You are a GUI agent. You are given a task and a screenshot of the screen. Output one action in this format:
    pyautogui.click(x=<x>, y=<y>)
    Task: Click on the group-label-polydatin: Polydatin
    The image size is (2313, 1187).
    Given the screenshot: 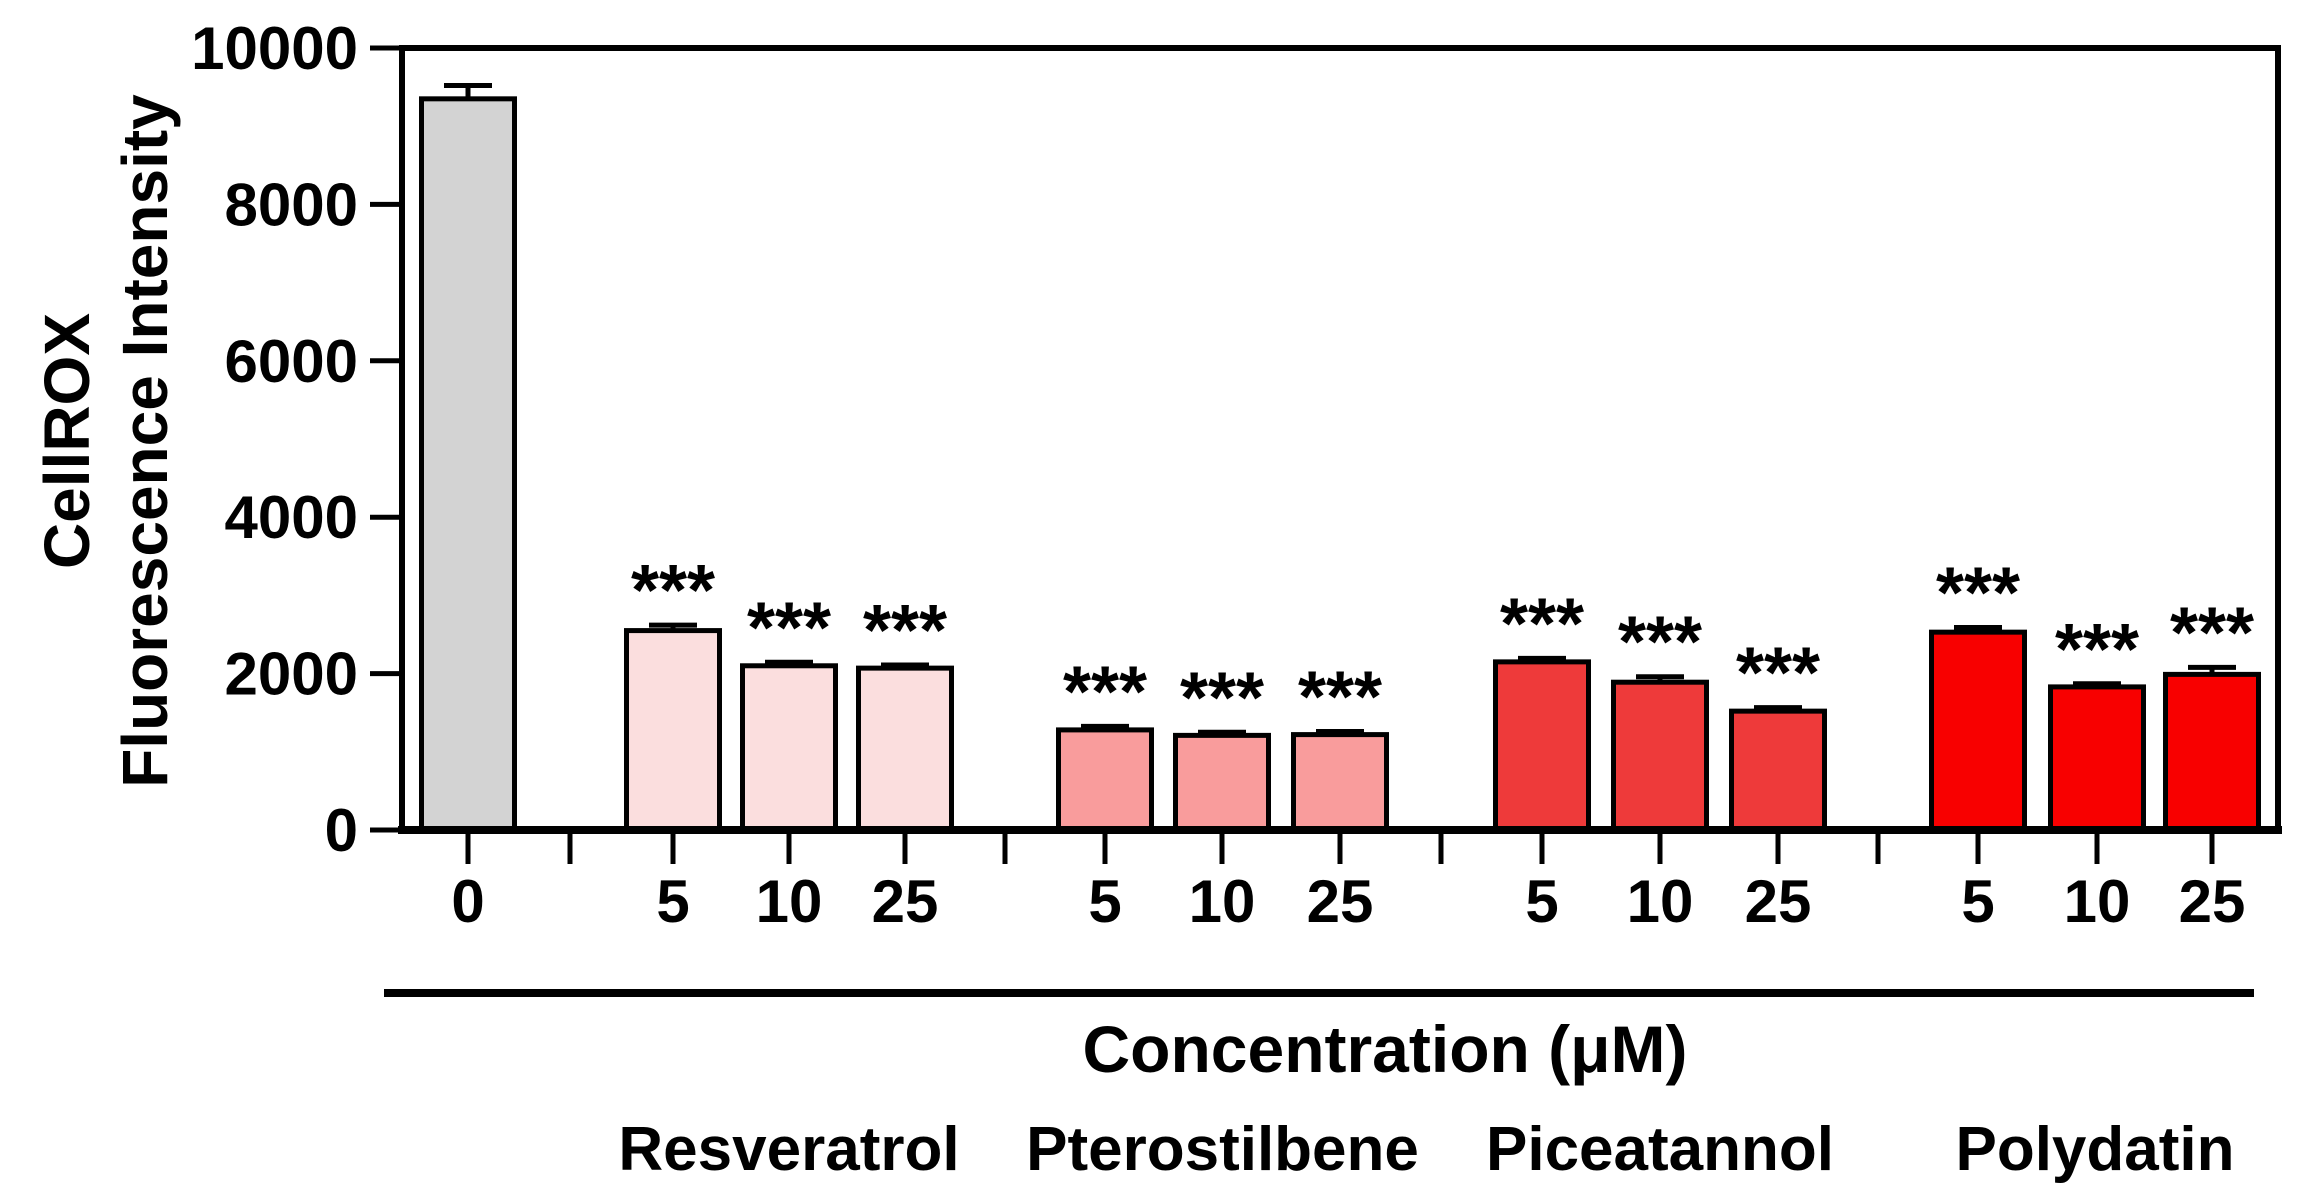 What is the action you would take?
    pyautogui.click(x=2094, y=1149)
    